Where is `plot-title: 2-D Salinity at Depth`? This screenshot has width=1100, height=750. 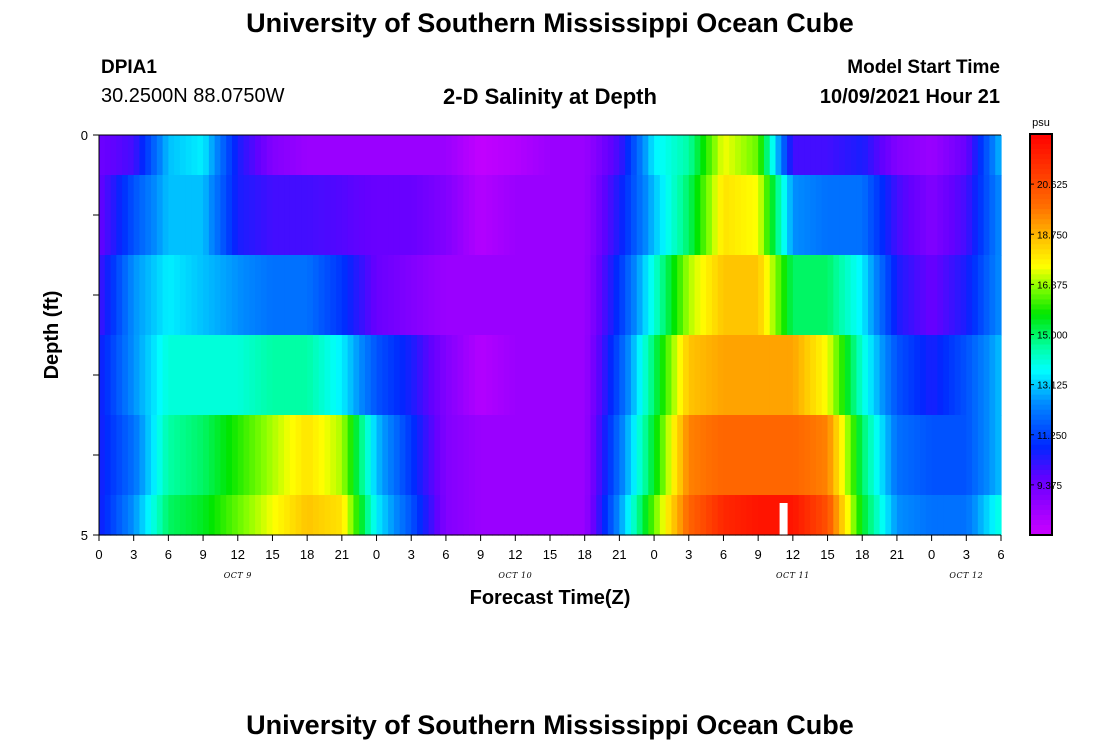 plot-title: 2-D Salinity at Depth is located at coordinates (550, 96).